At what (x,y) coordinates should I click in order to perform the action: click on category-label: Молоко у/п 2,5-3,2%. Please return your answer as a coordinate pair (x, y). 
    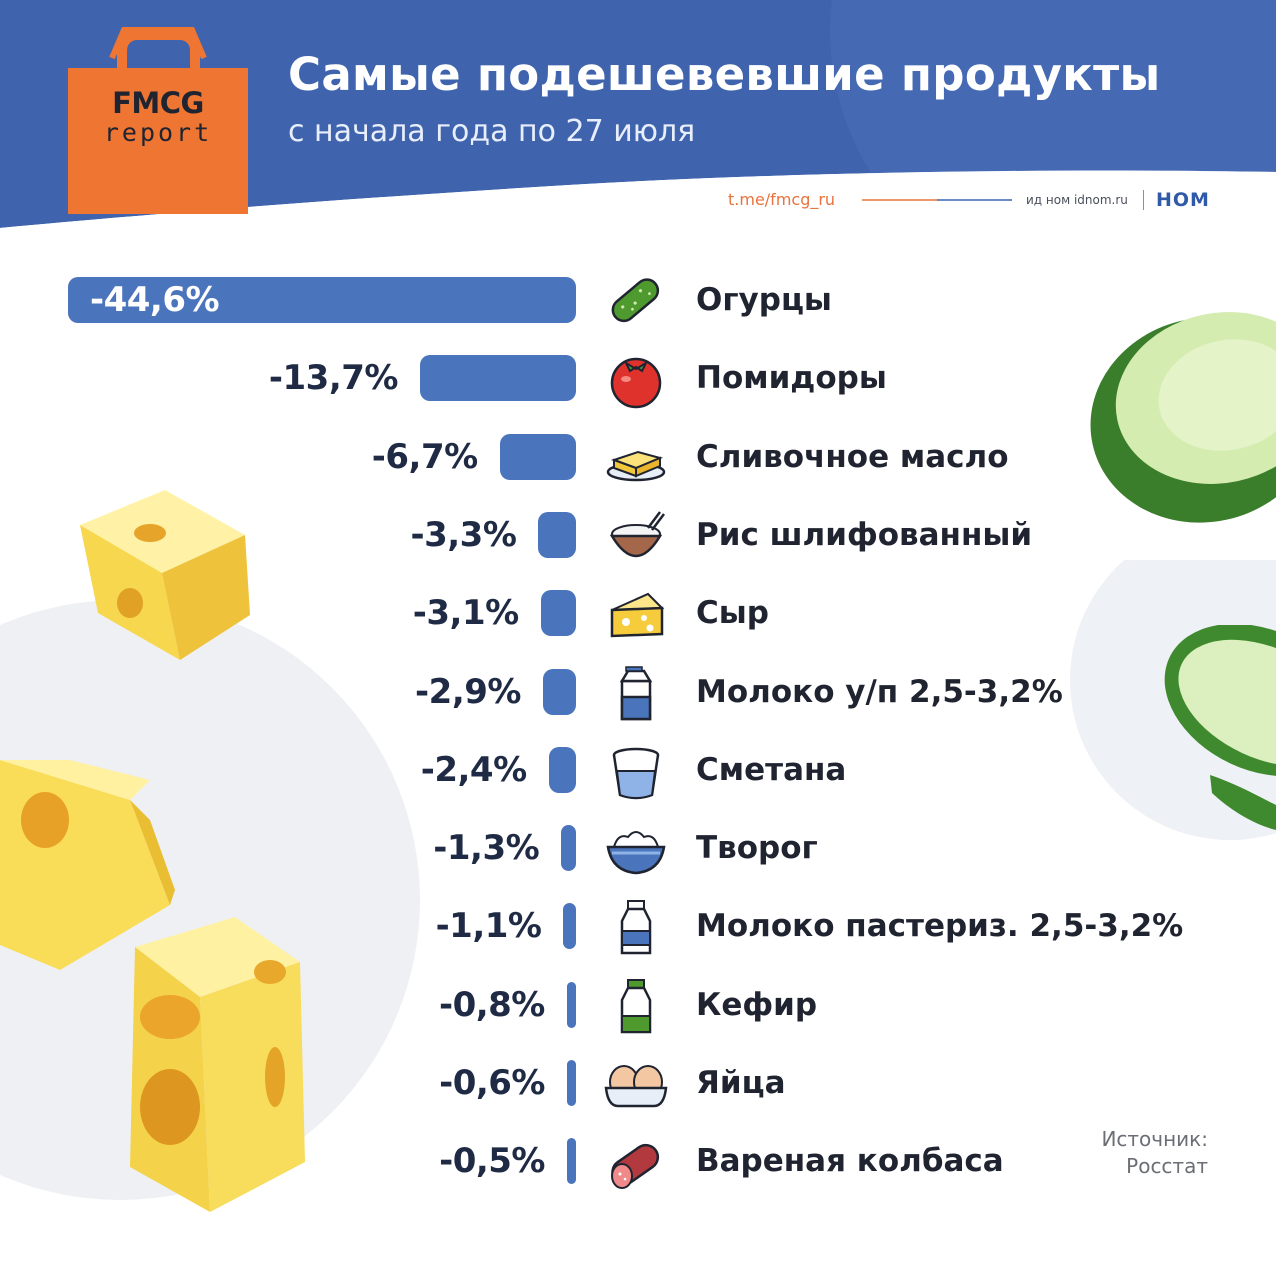
    Looking at the image, I should click on (879, 691).